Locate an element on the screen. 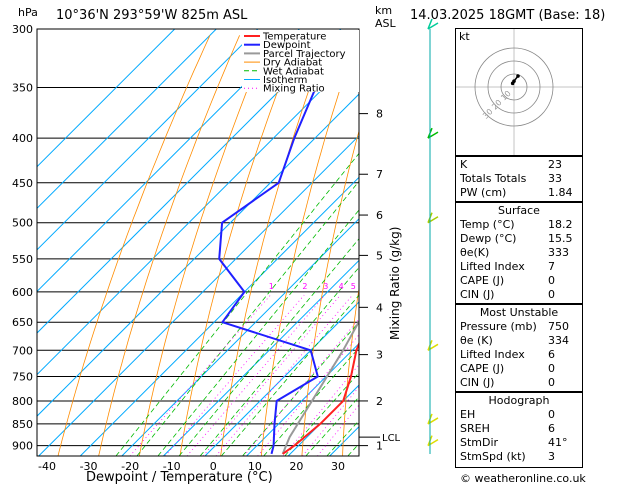  hodograph-params-title: Hodograph is located at coordinates (519, 400).